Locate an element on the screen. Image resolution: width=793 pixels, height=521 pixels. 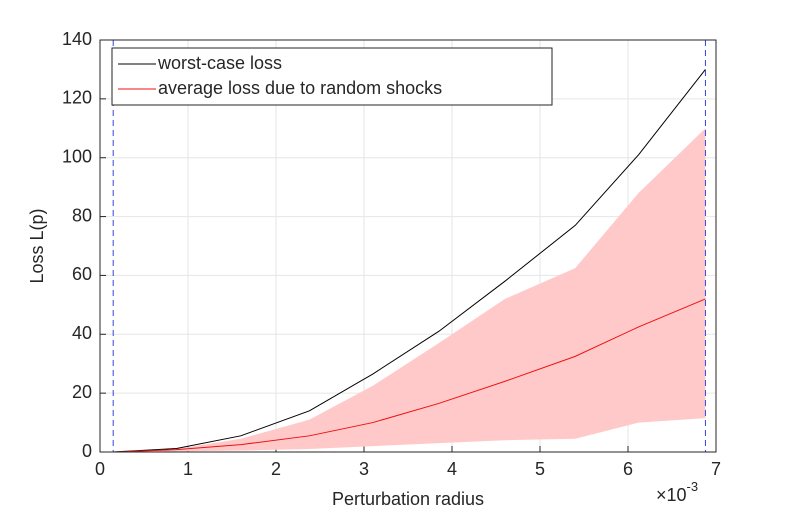
y-tick-label: 60 is located at coordinates (82, 274).